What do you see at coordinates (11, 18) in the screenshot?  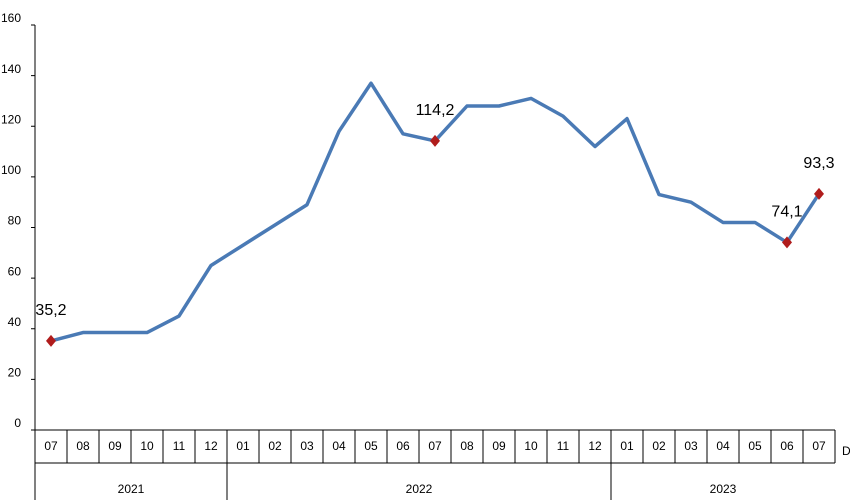 I see `y-tick-label: 160` at bounding box center [11, 18].